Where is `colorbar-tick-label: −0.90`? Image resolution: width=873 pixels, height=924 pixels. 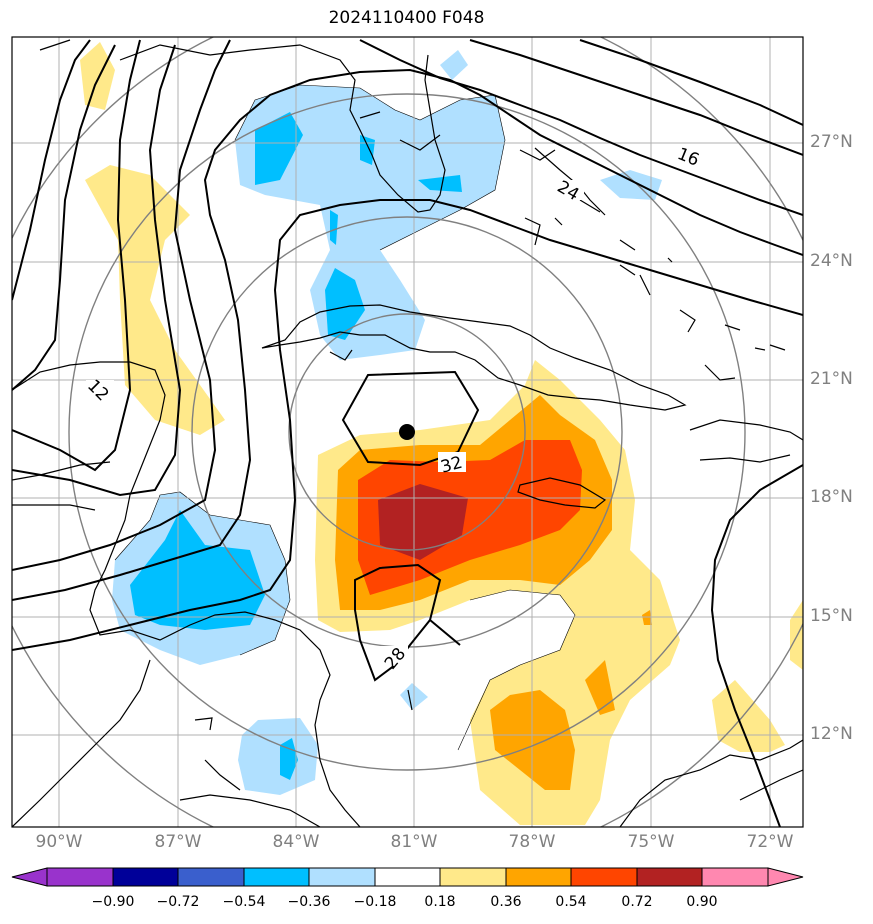
colorbar-tick-label: −0.90 is located at coordinates (113, 902).